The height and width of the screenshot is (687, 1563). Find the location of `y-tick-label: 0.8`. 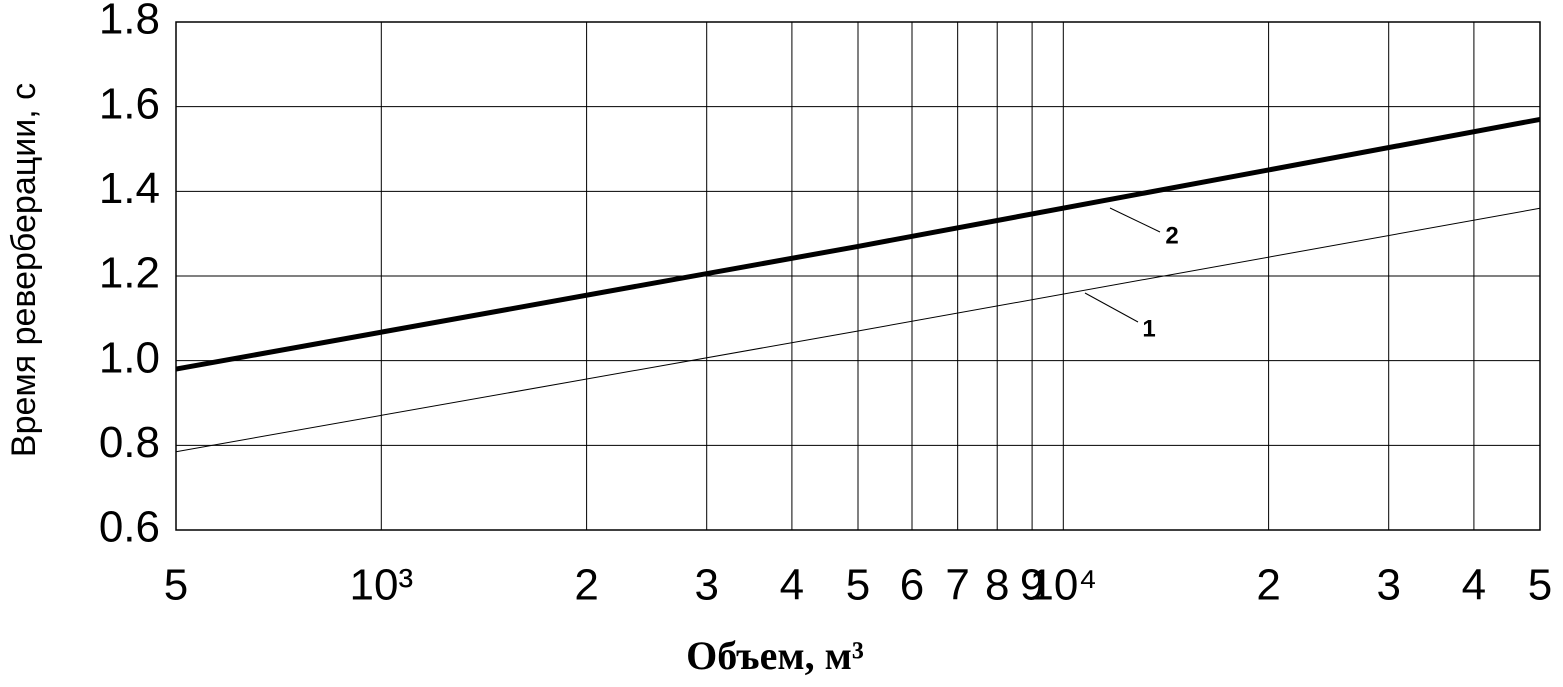

y-tick-label: 0.8 is located at coordinates (129, 442).